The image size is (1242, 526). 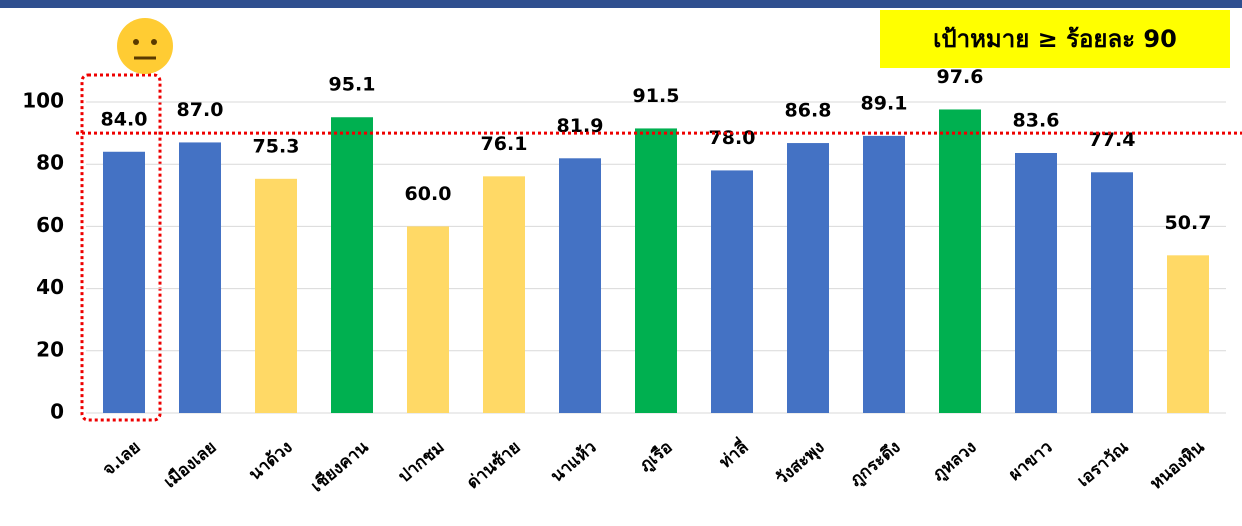 What do you see at coordinates (955, 461) in the screenshot?
I see `x-tick-label: ภูหลวง` at bounding box center [955, 461].